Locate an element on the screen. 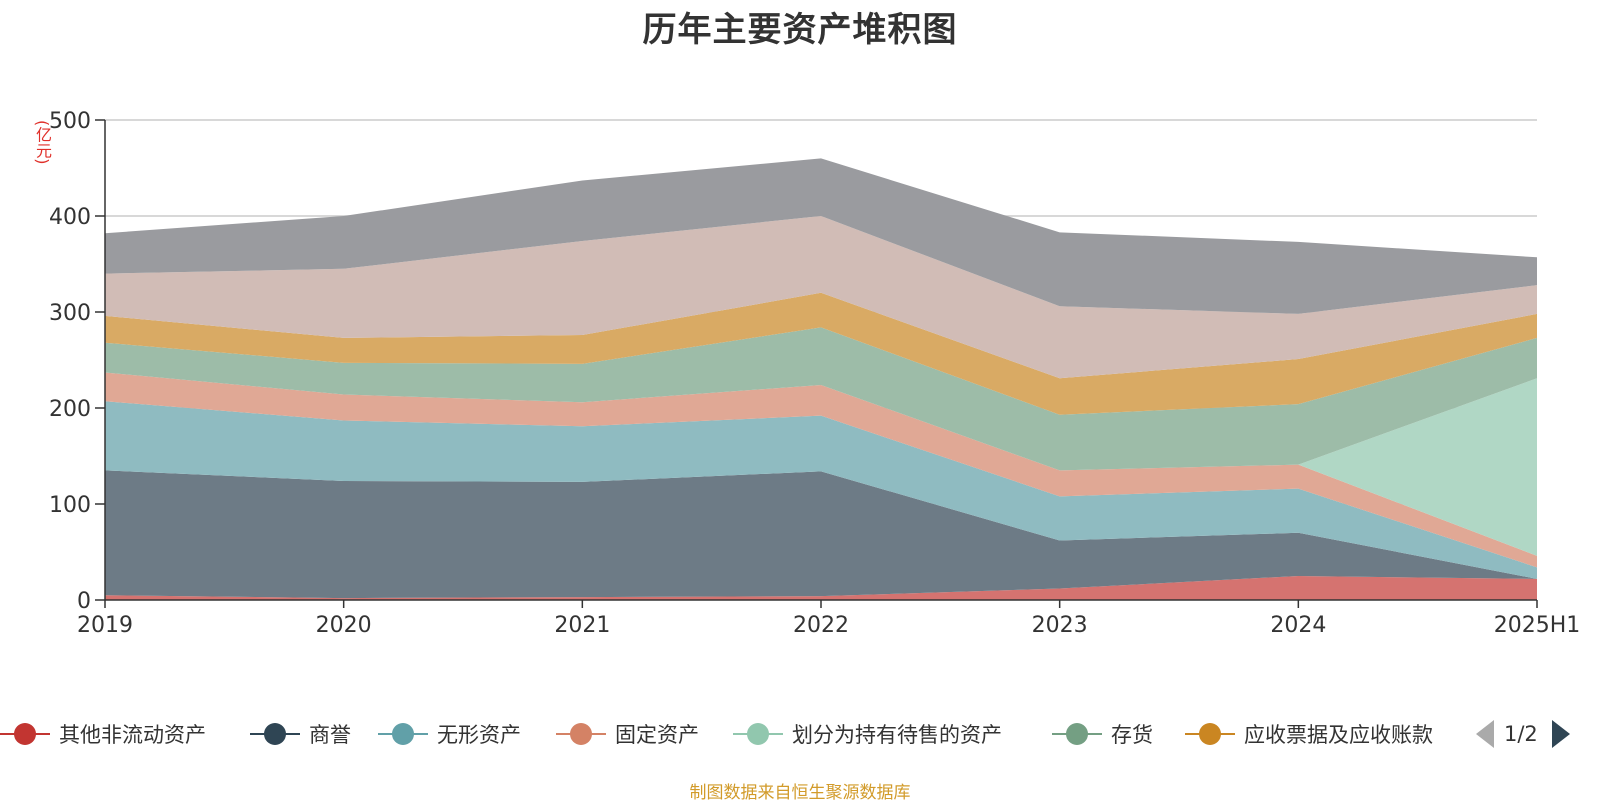 The height and width of the screenshot is (803, 1600). legend-label: 存货 is located at coordinates (1132, 735).